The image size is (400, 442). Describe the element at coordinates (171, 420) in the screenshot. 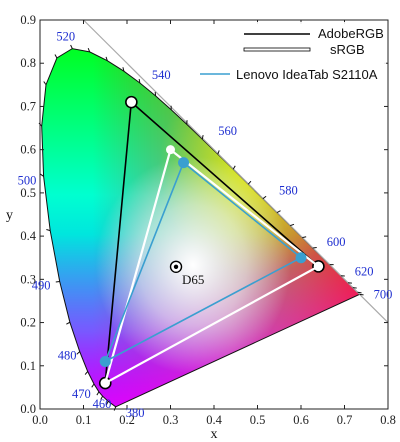

I see `x-tick-label: 0.3` at that location.